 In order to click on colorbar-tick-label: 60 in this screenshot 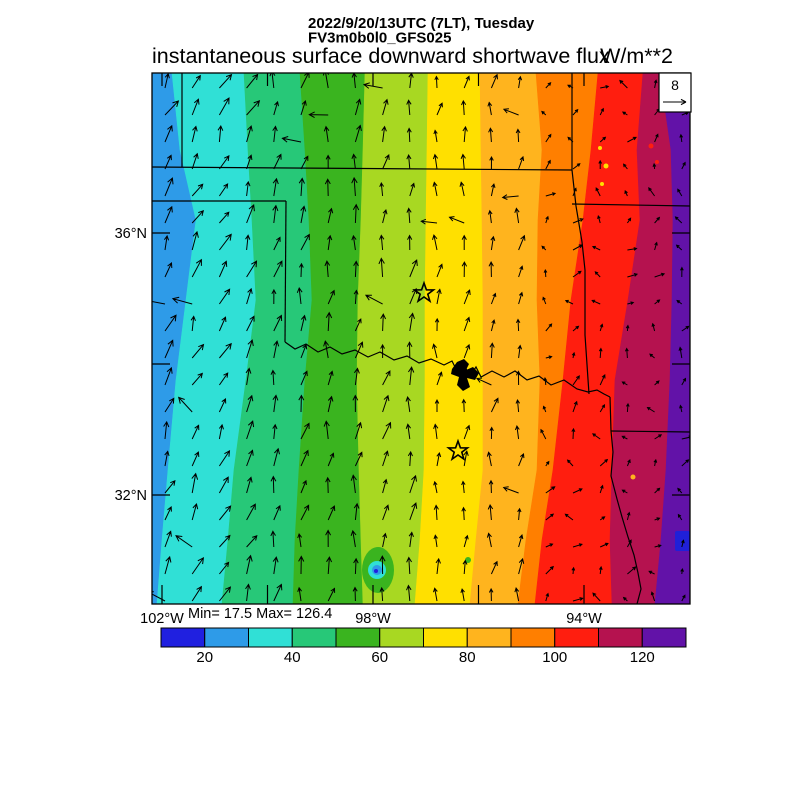, I will do `click(379, 657)`.